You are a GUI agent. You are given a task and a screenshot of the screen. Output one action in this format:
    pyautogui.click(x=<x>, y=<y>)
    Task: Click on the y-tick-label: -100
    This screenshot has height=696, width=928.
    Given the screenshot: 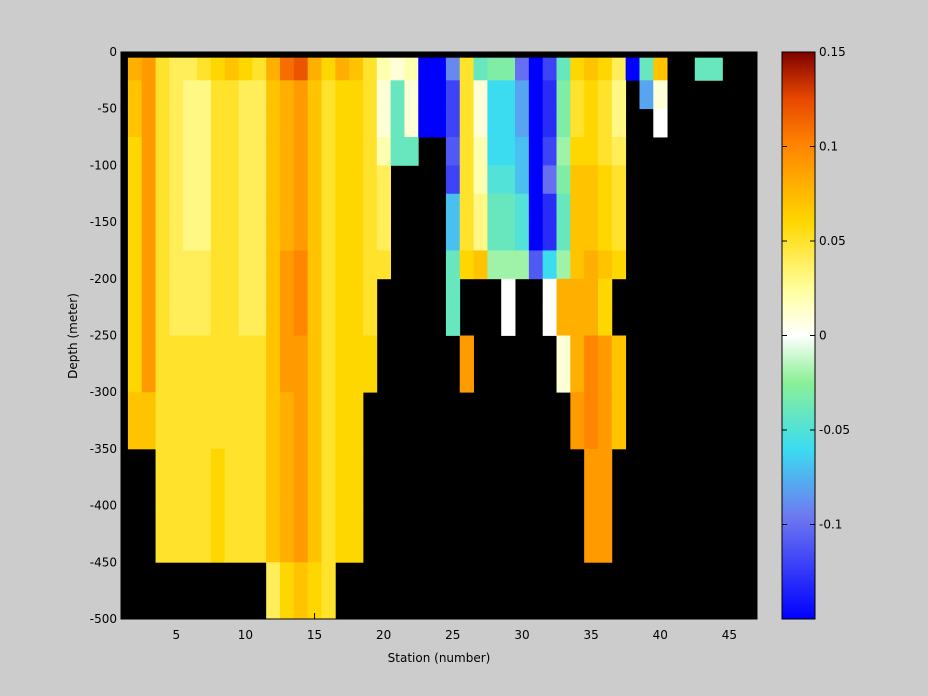 What is the action you would take?
    pyautogui.click(x=103, y=165)
    